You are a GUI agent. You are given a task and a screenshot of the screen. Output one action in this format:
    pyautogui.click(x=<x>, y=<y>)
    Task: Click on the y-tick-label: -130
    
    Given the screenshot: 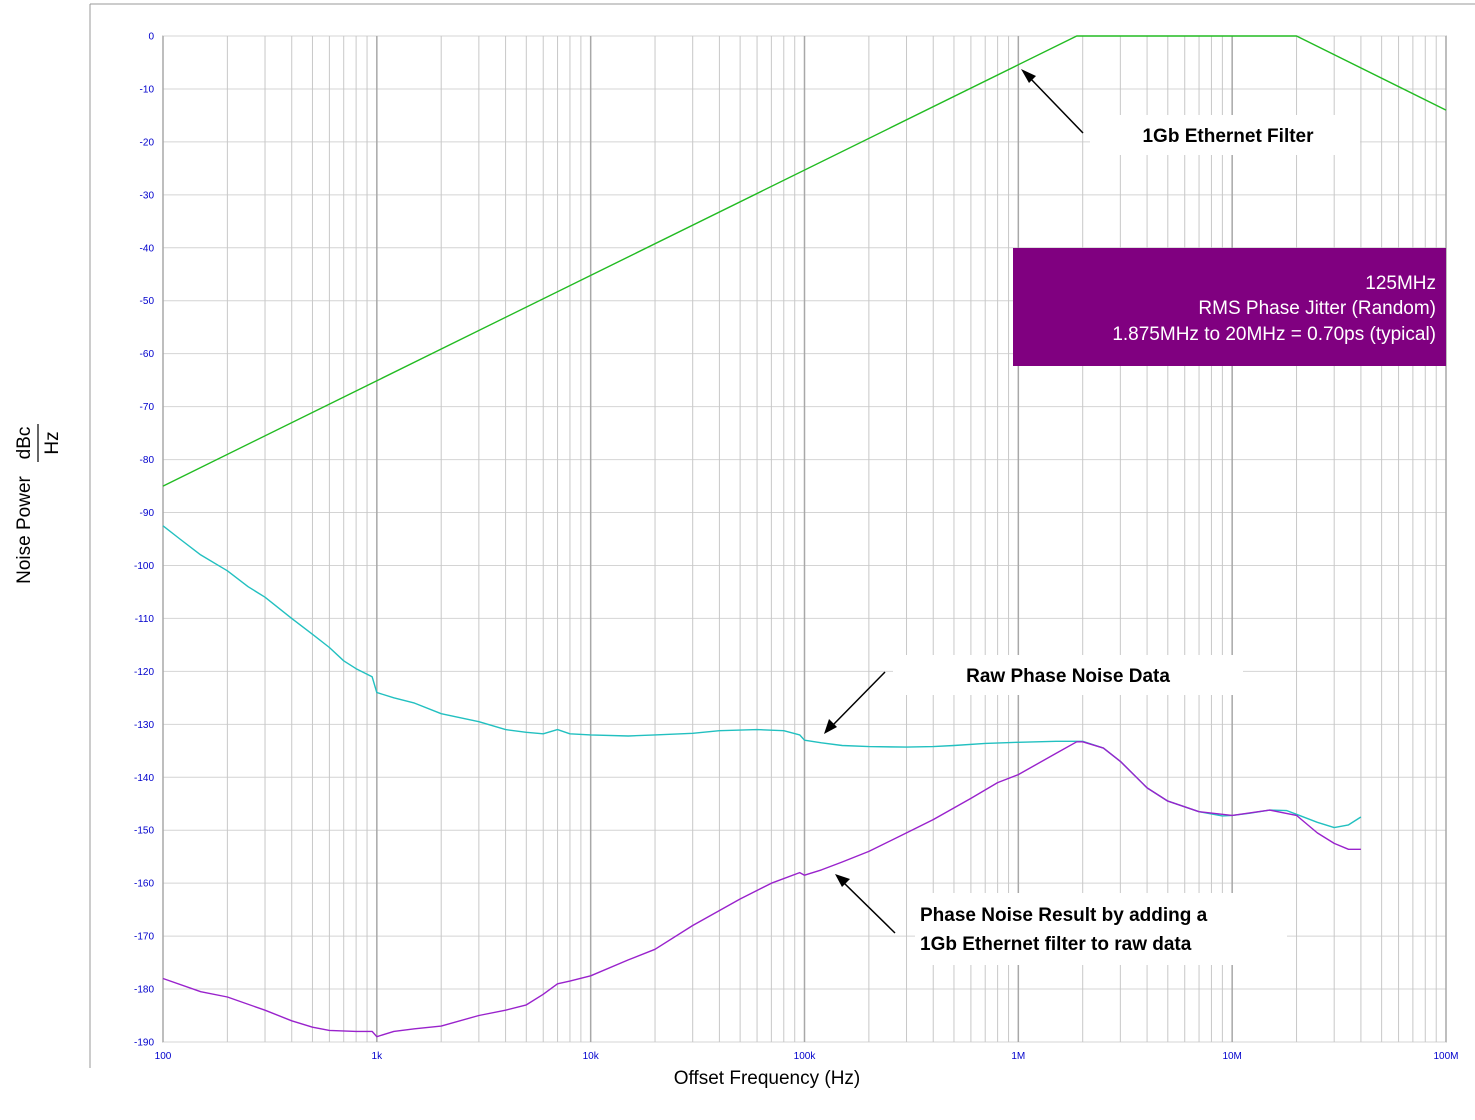 What is the action you would take?
    pyautogui.click(x=144, y=725)
    